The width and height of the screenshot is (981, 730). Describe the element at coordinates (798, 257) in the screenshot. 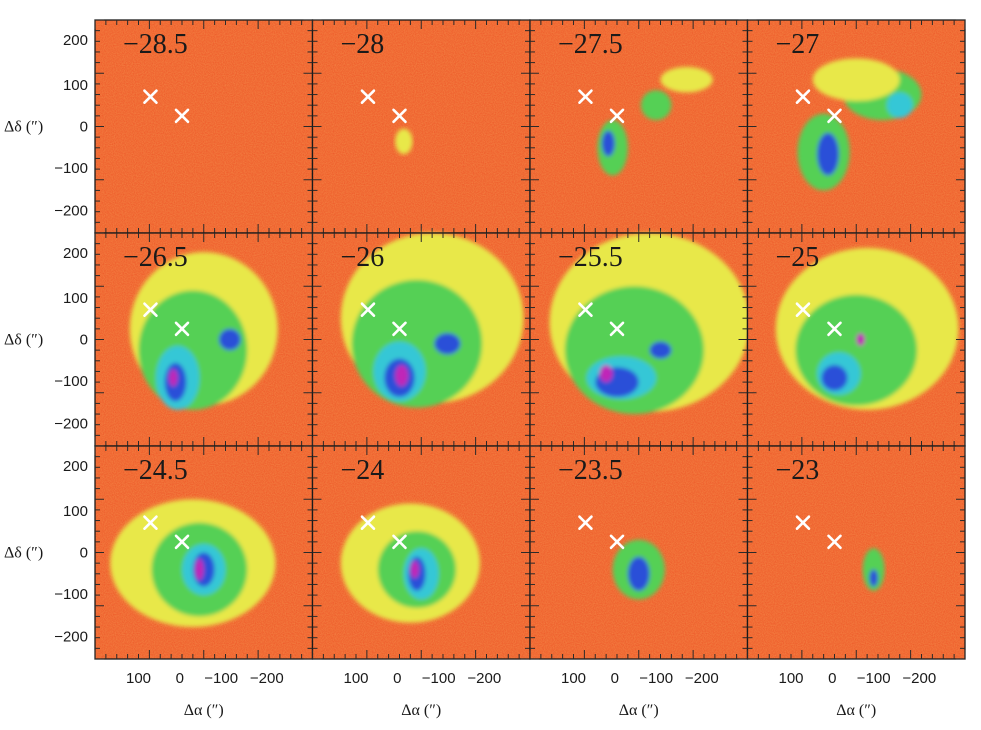

I see `panel-velocity-label: −25` at that location.